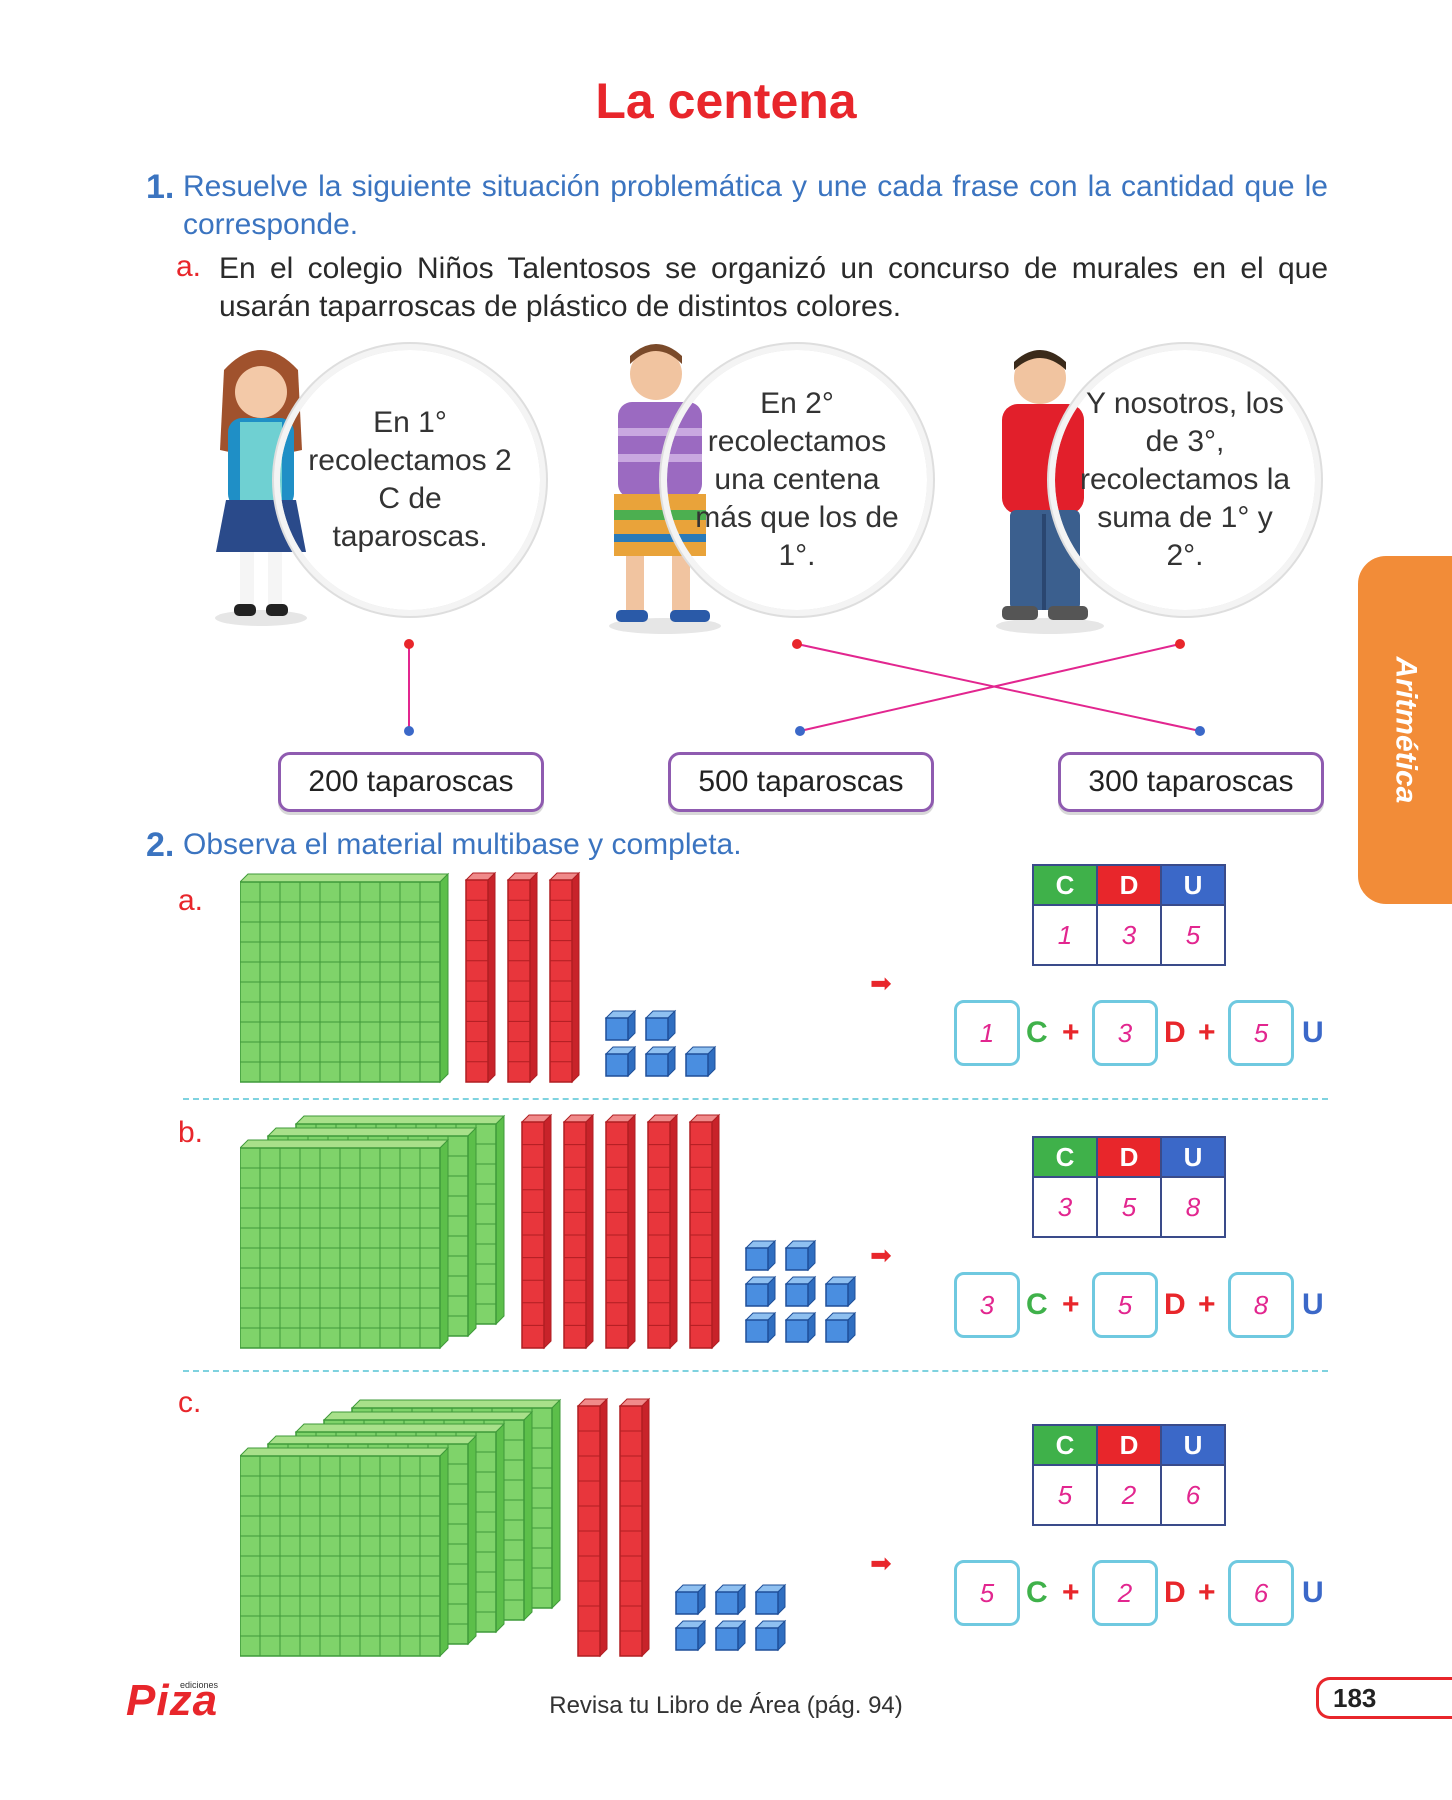 This screenshot has width=1452, height=1800. Describe the element at coordinates (1065, 1207) in the screenshot. I see `cell-c: 3` at that location.